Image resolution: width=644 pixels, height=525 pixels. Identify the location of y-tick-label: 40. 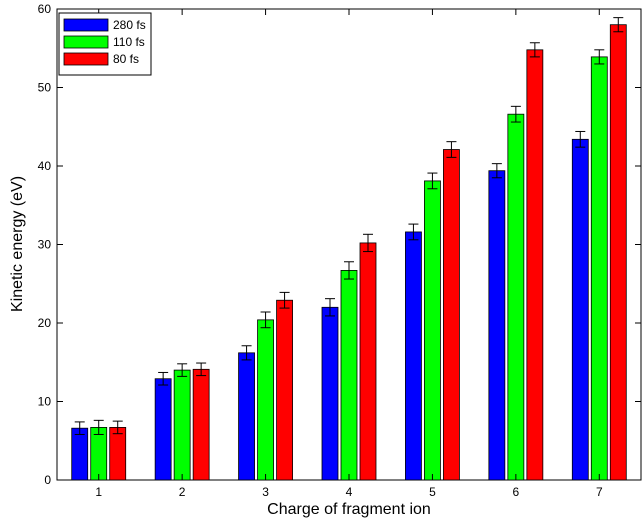
(45, 166).